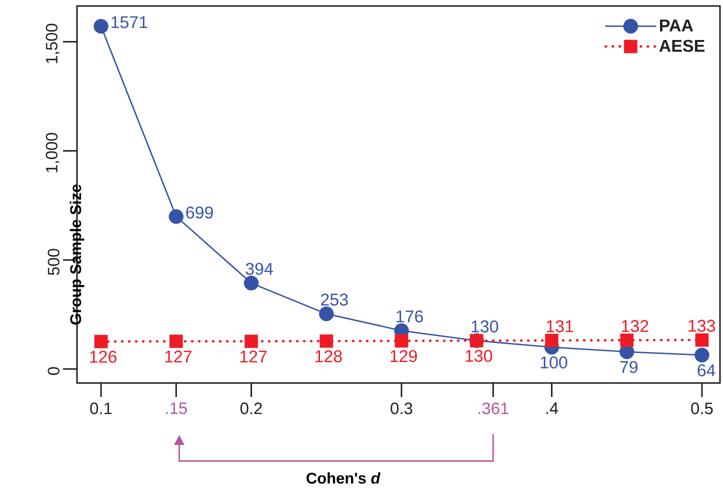  What do you see at coordinates (707, 370) in the screenshot?
I see `data-label: 64` at bounding box center [707, 370].